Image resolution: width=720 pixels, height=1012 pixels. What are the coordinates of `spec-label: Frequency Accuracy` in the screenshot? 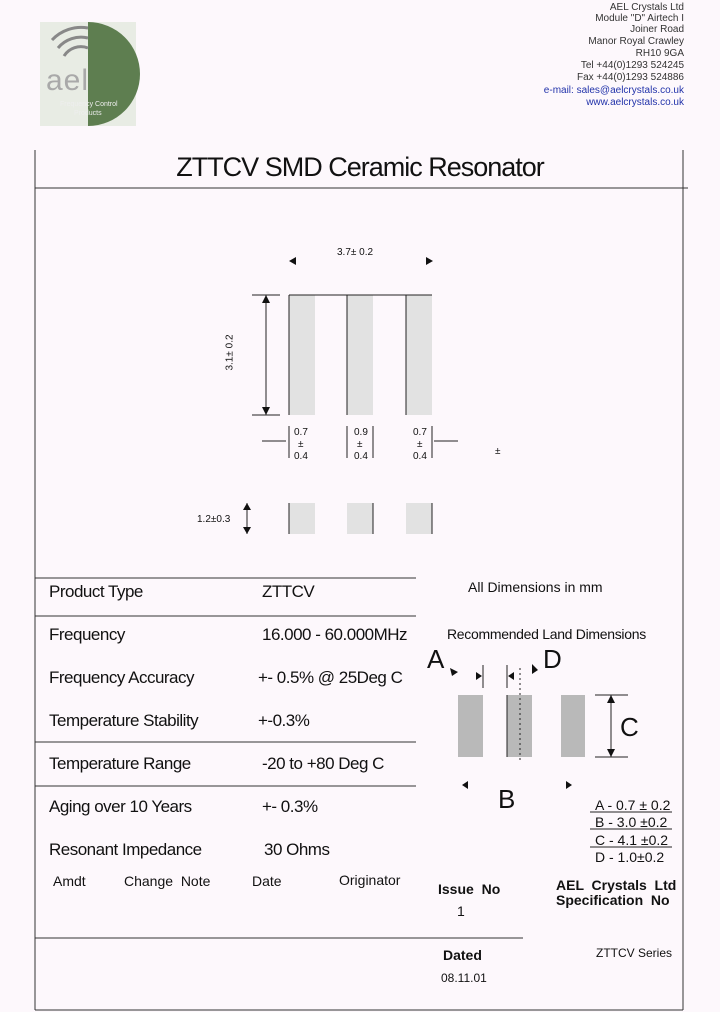 It's located at (122, 677).